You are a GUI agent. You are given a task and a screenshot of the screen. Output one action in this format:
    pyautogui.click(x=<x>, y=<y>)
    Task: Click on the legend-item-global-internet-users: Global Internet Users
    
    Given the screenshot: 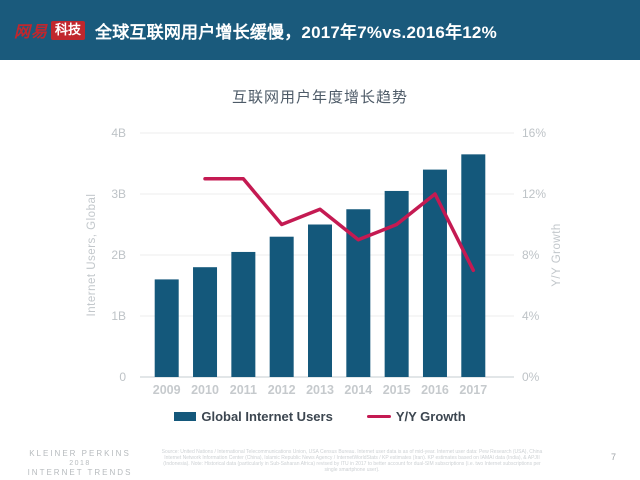 What is the action you would take?
    pyautogui.click(x=253, y=416)
    